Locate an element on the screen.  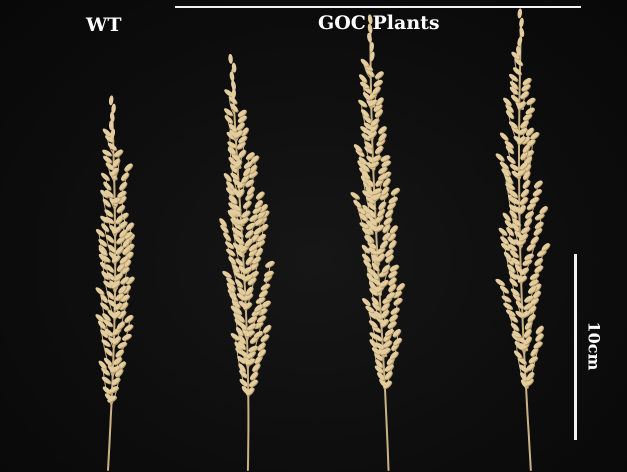
panicle-wt is located at coordinates (115, 283).